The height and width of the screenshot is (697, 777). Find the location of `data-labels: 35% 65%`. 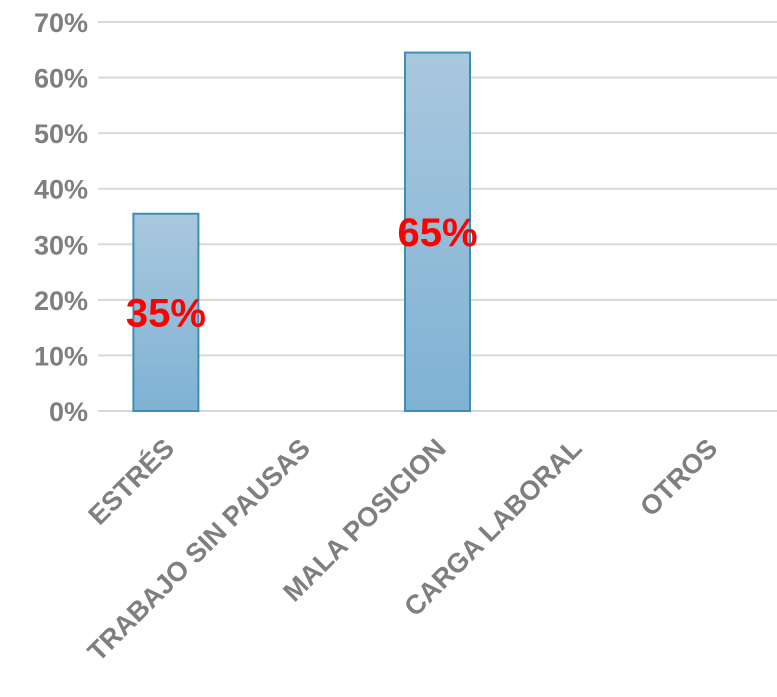

data-labels: 35% 65% is located at coordinates (302, 273).